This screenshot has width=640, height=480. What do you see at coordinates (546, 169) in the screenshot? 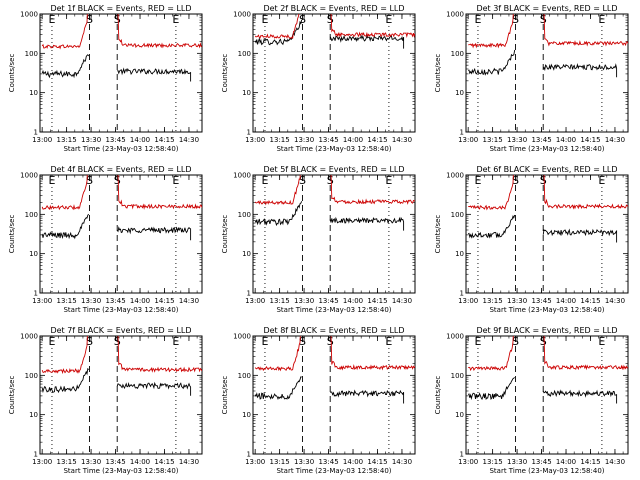
I see `panel-title: Det 6f BLACK = Events, RED = LLD` at bounding box center [546, 169].